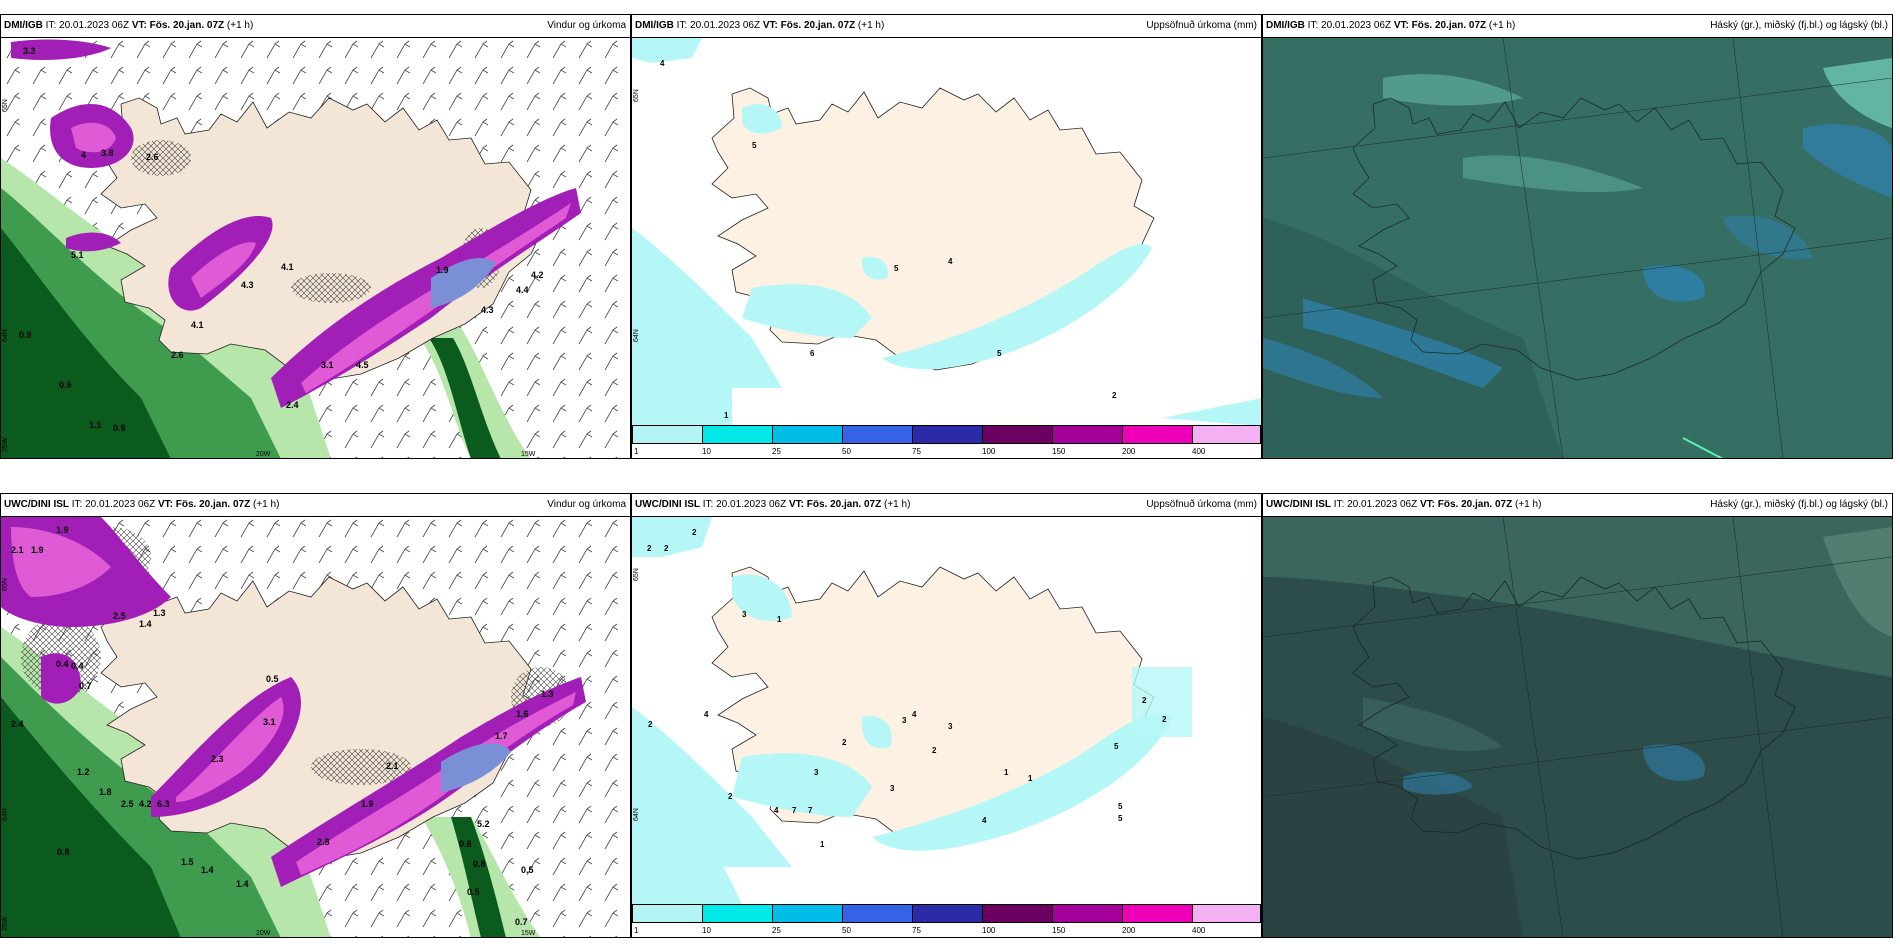 Image resolution: width=1900 pixels, height=950 pixels. What do you see at coordinates (846, 930) in the screenshot?
I see `colorbar-tick: 50` at bounding box center [846, 930].